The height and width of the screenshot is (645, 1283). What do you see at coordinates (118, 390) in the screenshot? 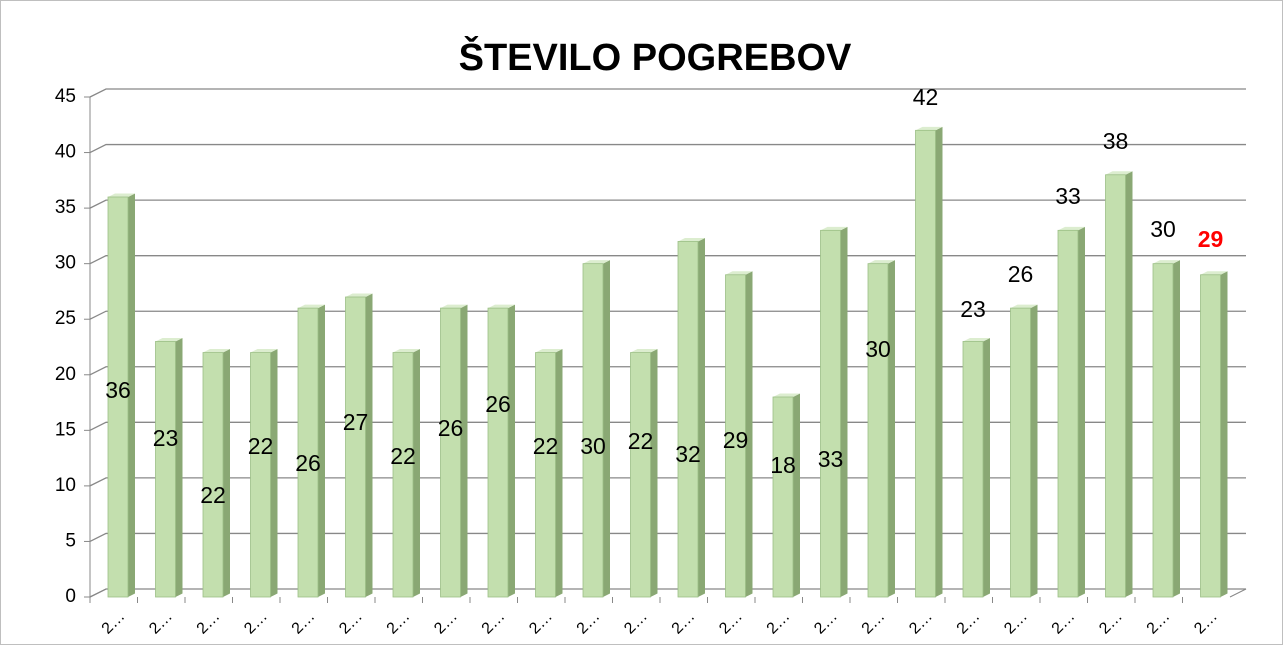
I see `data-label: 36` at bounding box center [118, 390].